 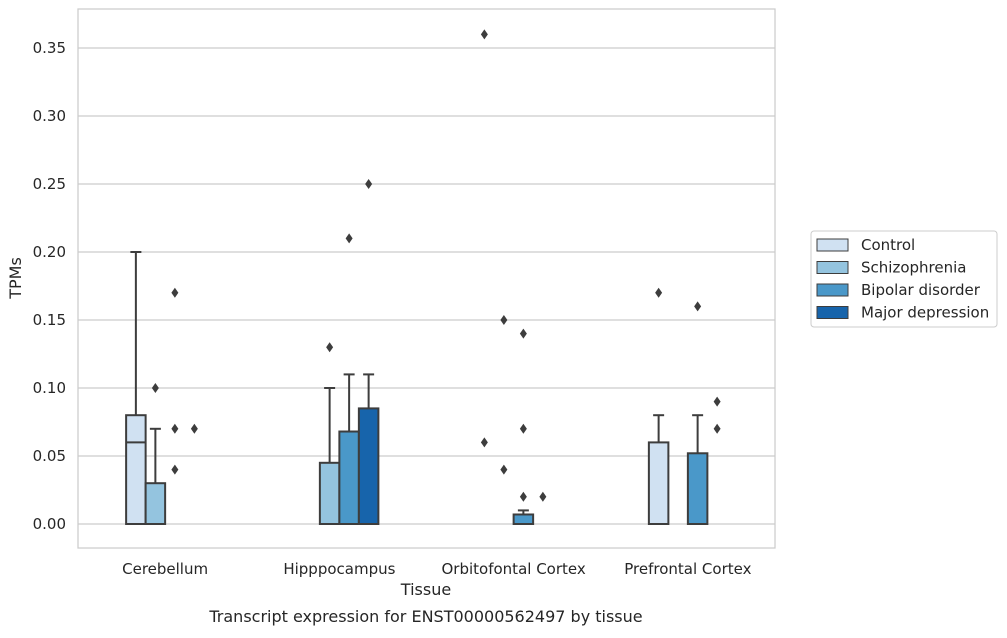 I want to click on legend-label-schizophrenia: Schizophrenia, so click(x=913, y=268).